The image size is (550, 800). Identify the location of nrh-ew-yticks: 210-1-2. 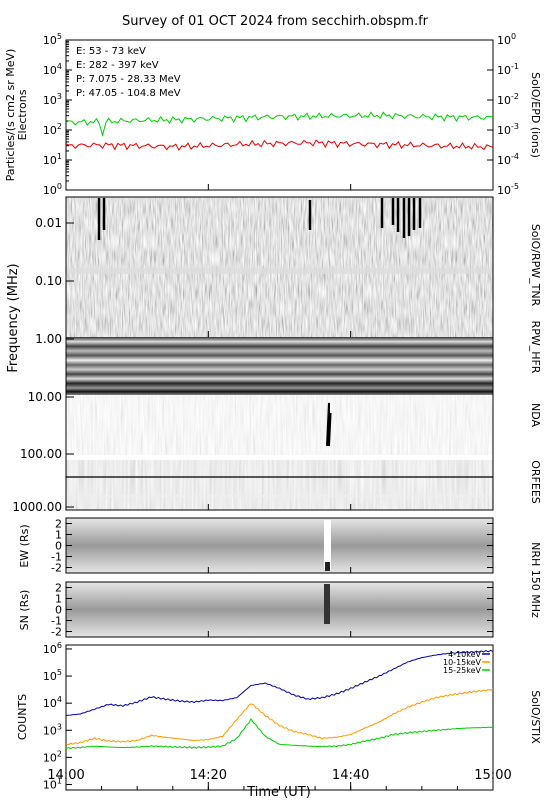
(272, 546).